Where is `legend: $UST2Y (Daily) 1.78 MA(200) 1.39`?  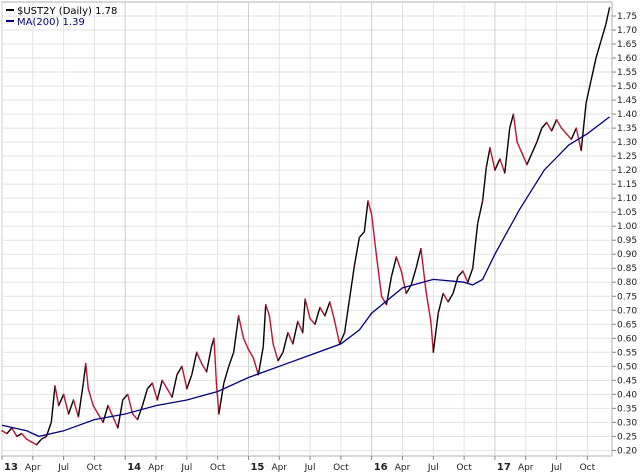
legend: $UST2Y (Daily) 1.78 MA(200) 1.39 is located at coordinates (61, 17).